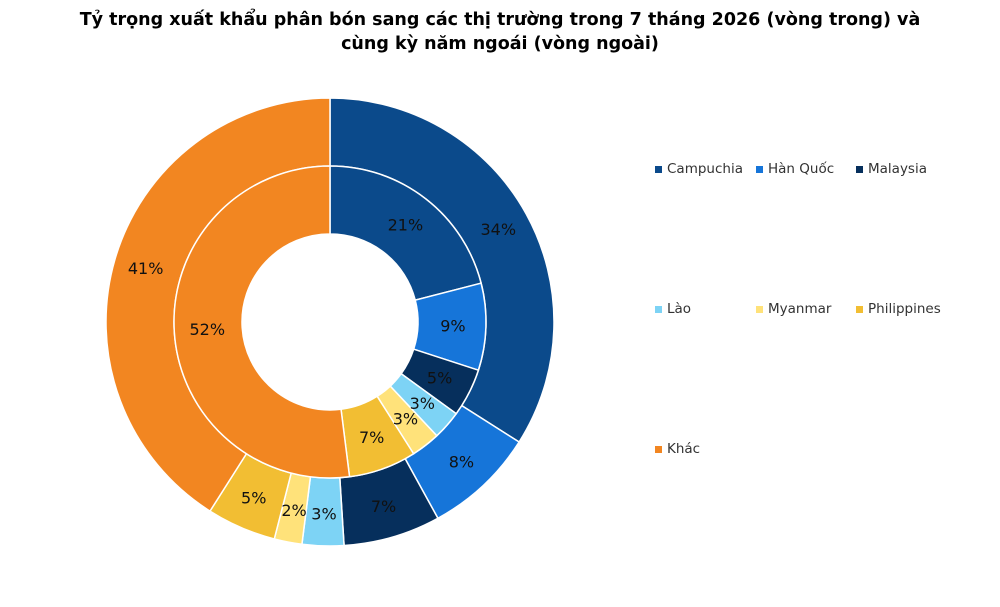 The height and width of the screenshot is (607, 1000). I want to click on outer-label-han-quoc: 8%, so click(461, 461).